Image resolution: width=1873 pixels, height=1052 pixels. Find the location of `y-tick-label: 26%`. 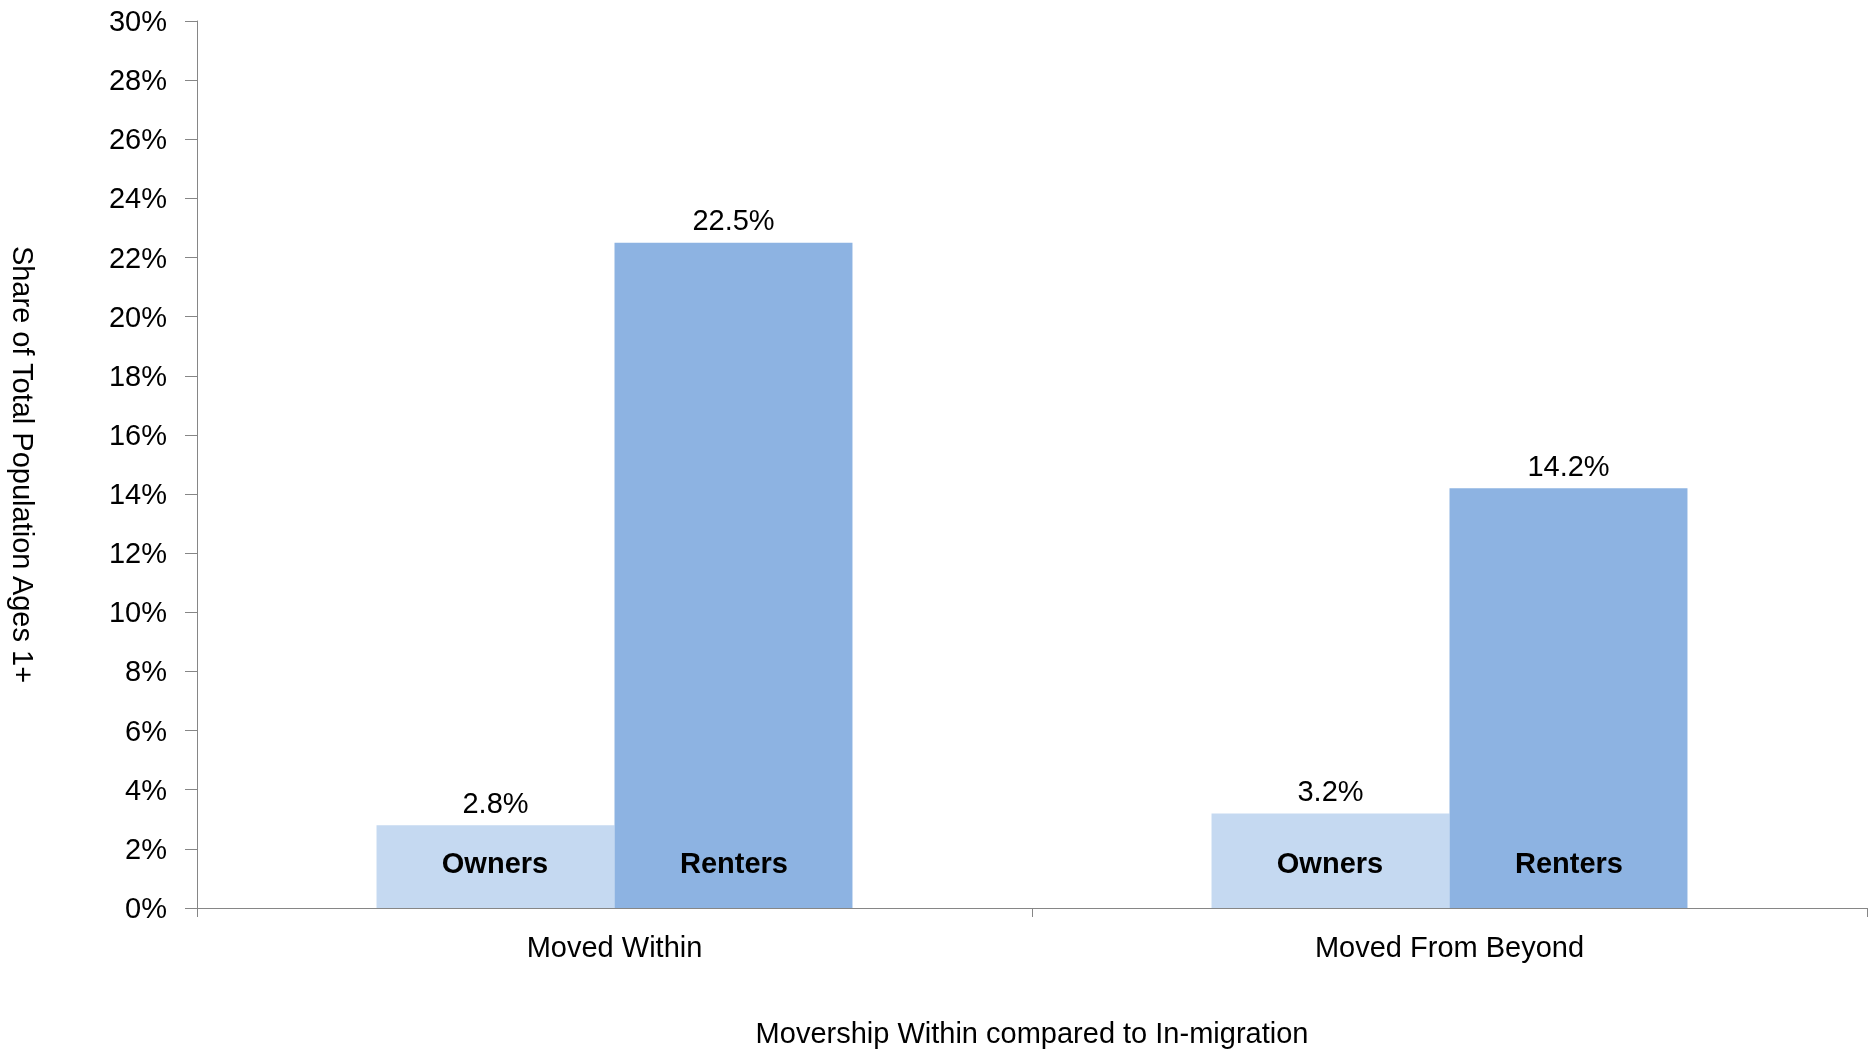

y-tick-label: 26% is located at coordinates (137, 139).